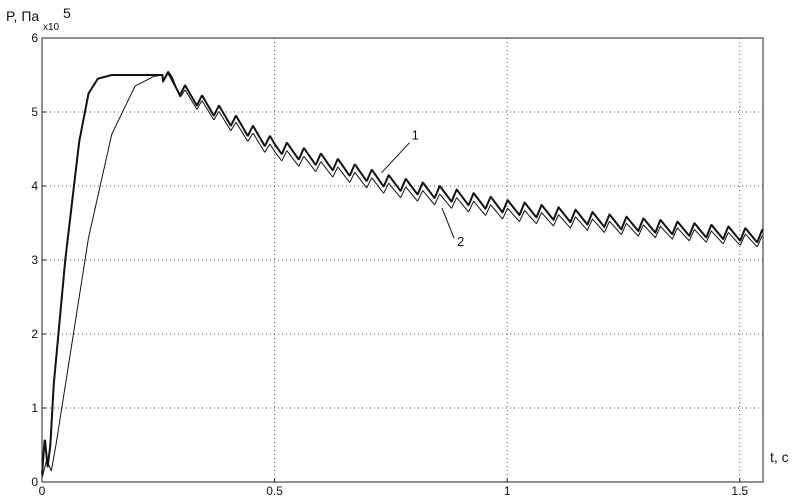 This screenshot has height=496, width=792. What do you see at coordinates (34, 334) in the screenshot?
I see `y-tick-label: 2` at bounding box center [34, 334].